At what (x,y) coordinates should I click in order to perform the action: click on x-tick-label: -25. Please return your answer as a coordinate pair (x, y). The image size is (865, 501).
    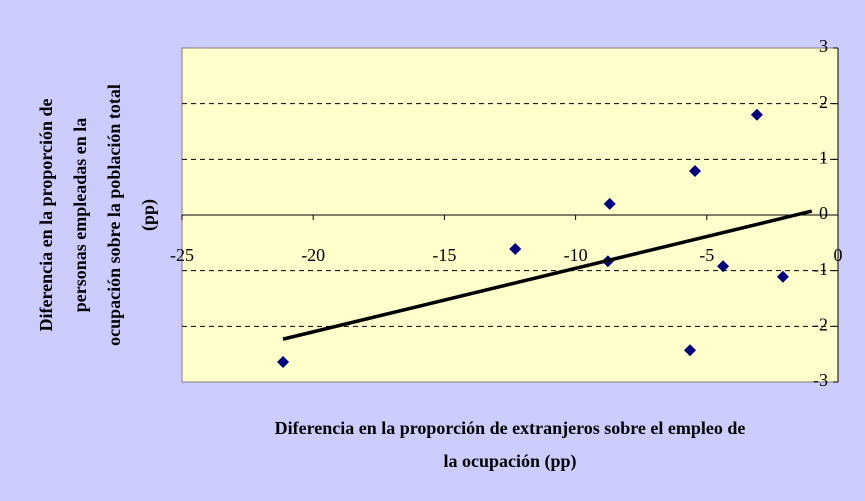
    Looking at the image, I should click on (182, 255).